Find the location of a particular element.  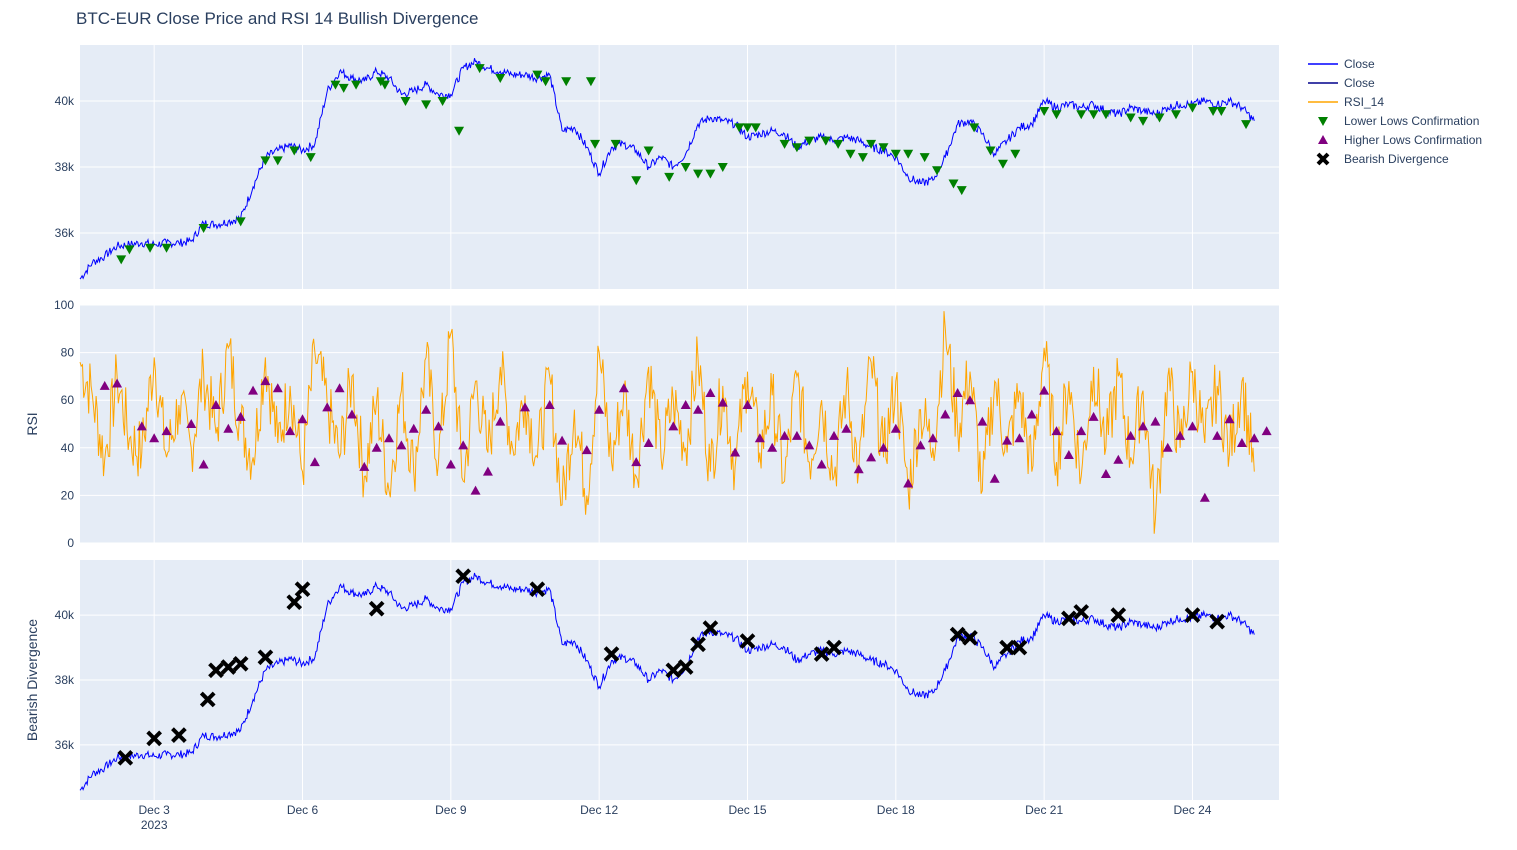

legend-label: Higher Lows Confirmation is located at coordinates (1413, 140).